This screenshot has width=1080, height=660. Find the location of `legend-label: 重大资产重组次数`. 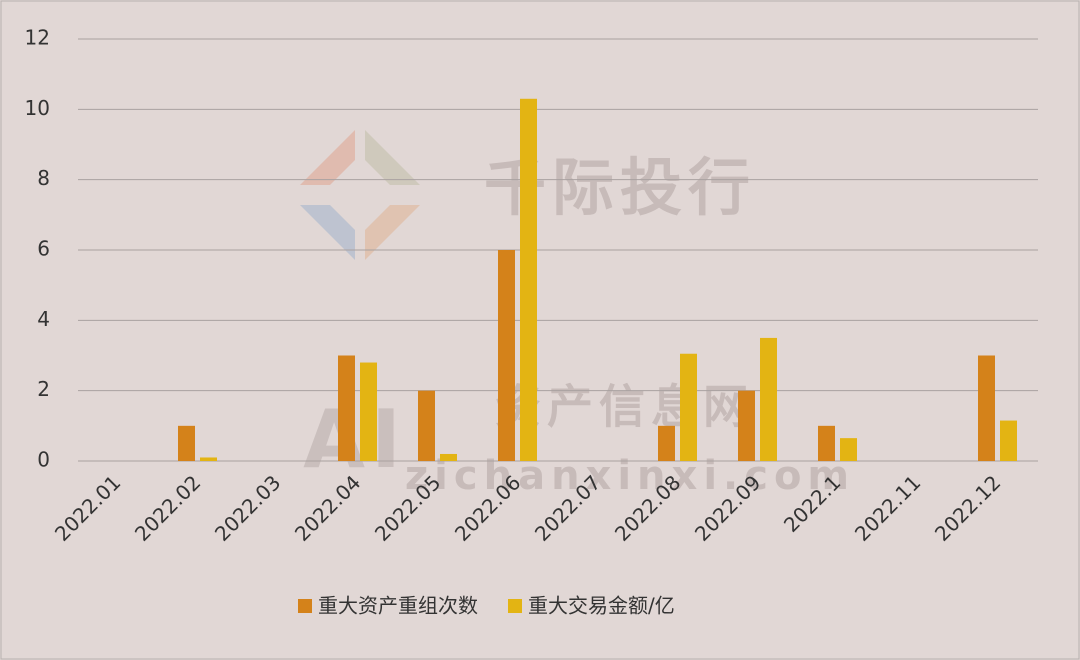

legend-label: 重大资产重组次数 is located at coordinates (398, 606).